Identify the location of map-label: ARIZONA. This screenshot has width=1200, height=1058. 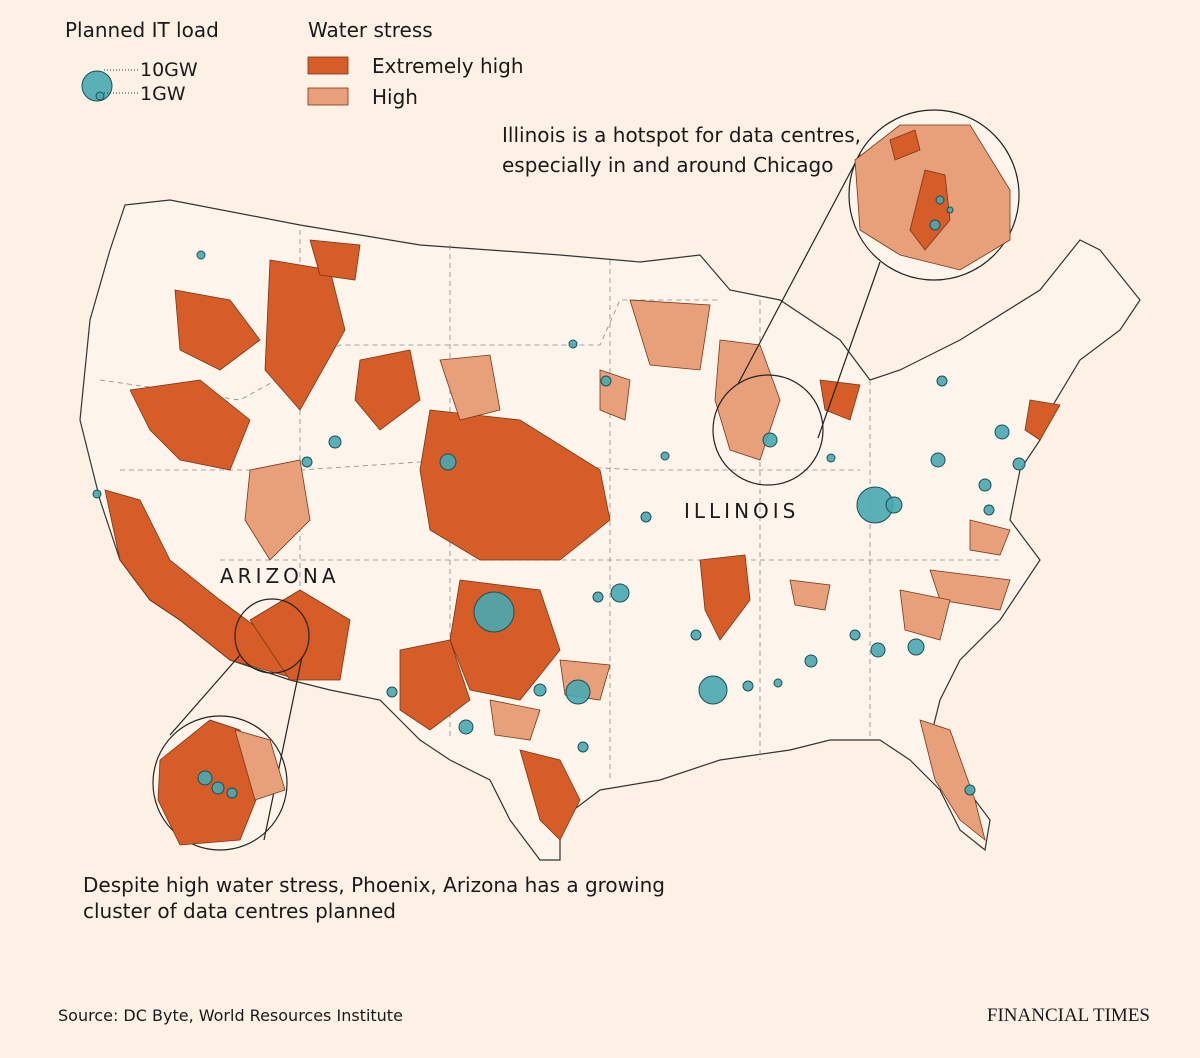
(280, 576).